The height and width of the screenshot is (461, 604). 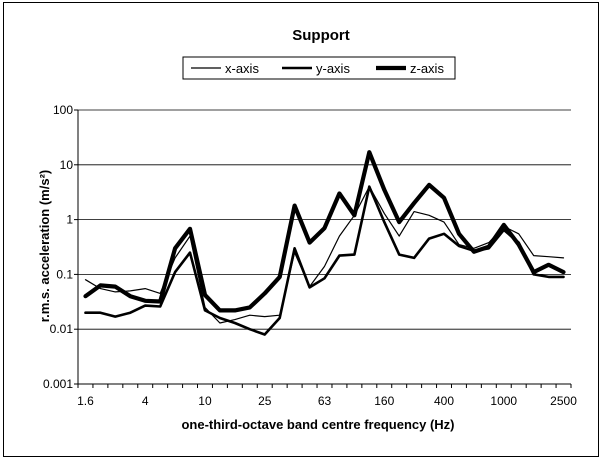 I want to click on legend-label: x-axis, so click(x=242, y=68).